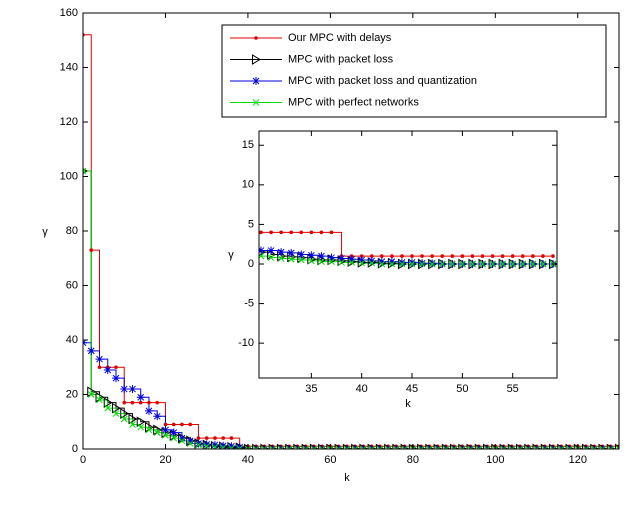  I want to click on legend-label: Our MPC with delays, so click(340, 38).